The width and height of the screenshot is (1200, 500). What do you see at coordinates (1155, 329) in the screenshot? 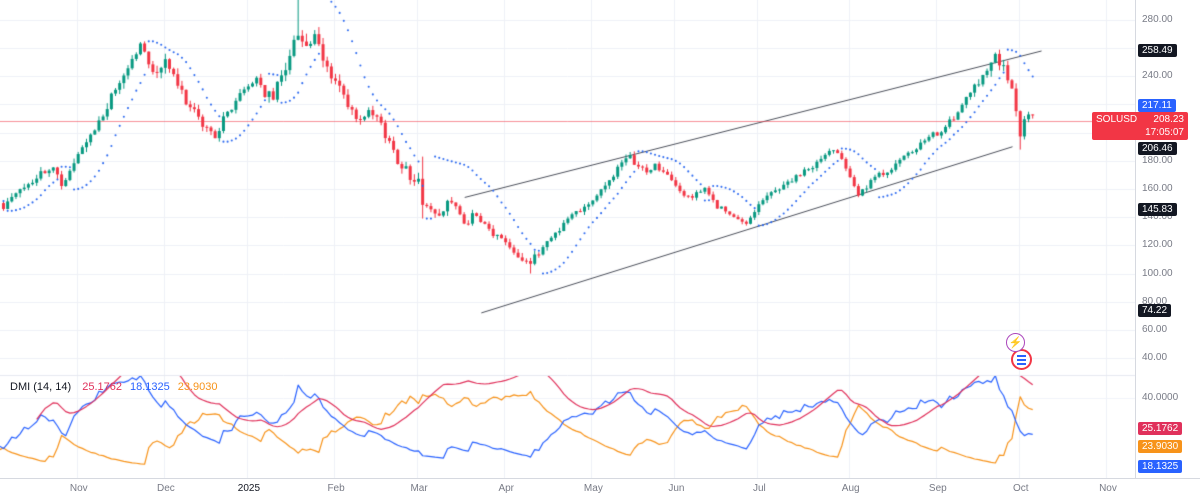
I see `price-axis-label: 60.00` at bounding box center [1155, 329].